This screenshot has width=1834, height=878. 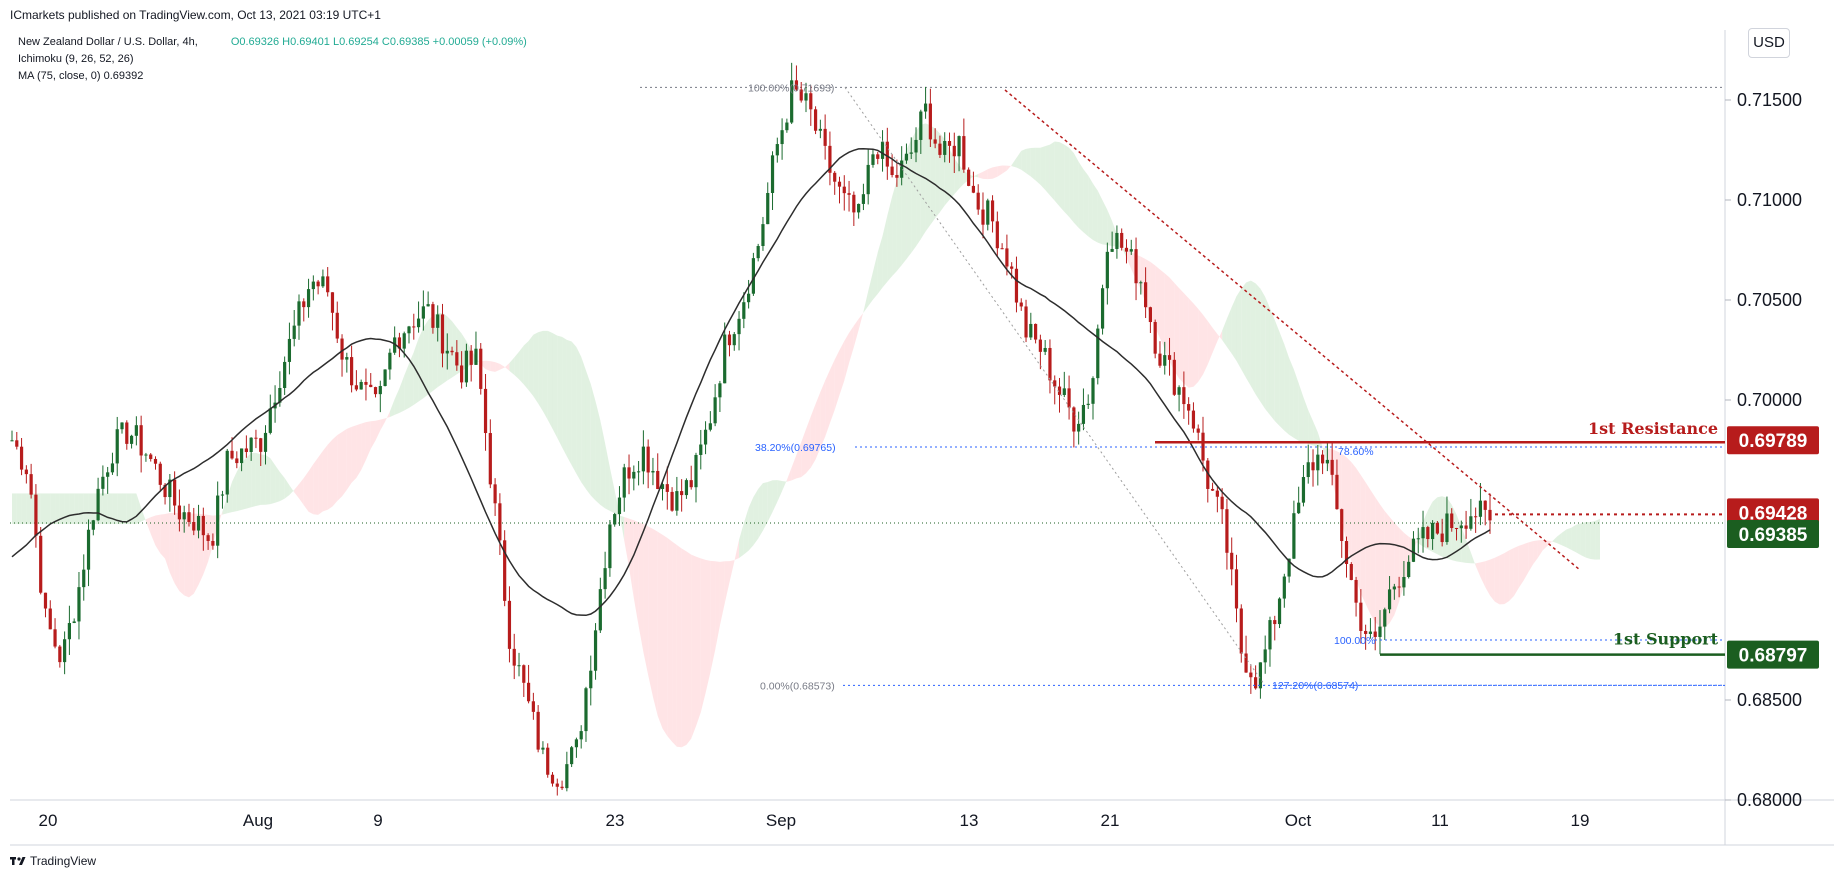 I want to click on y-tick-label: 0.70000, so click(x=1769, y=400).